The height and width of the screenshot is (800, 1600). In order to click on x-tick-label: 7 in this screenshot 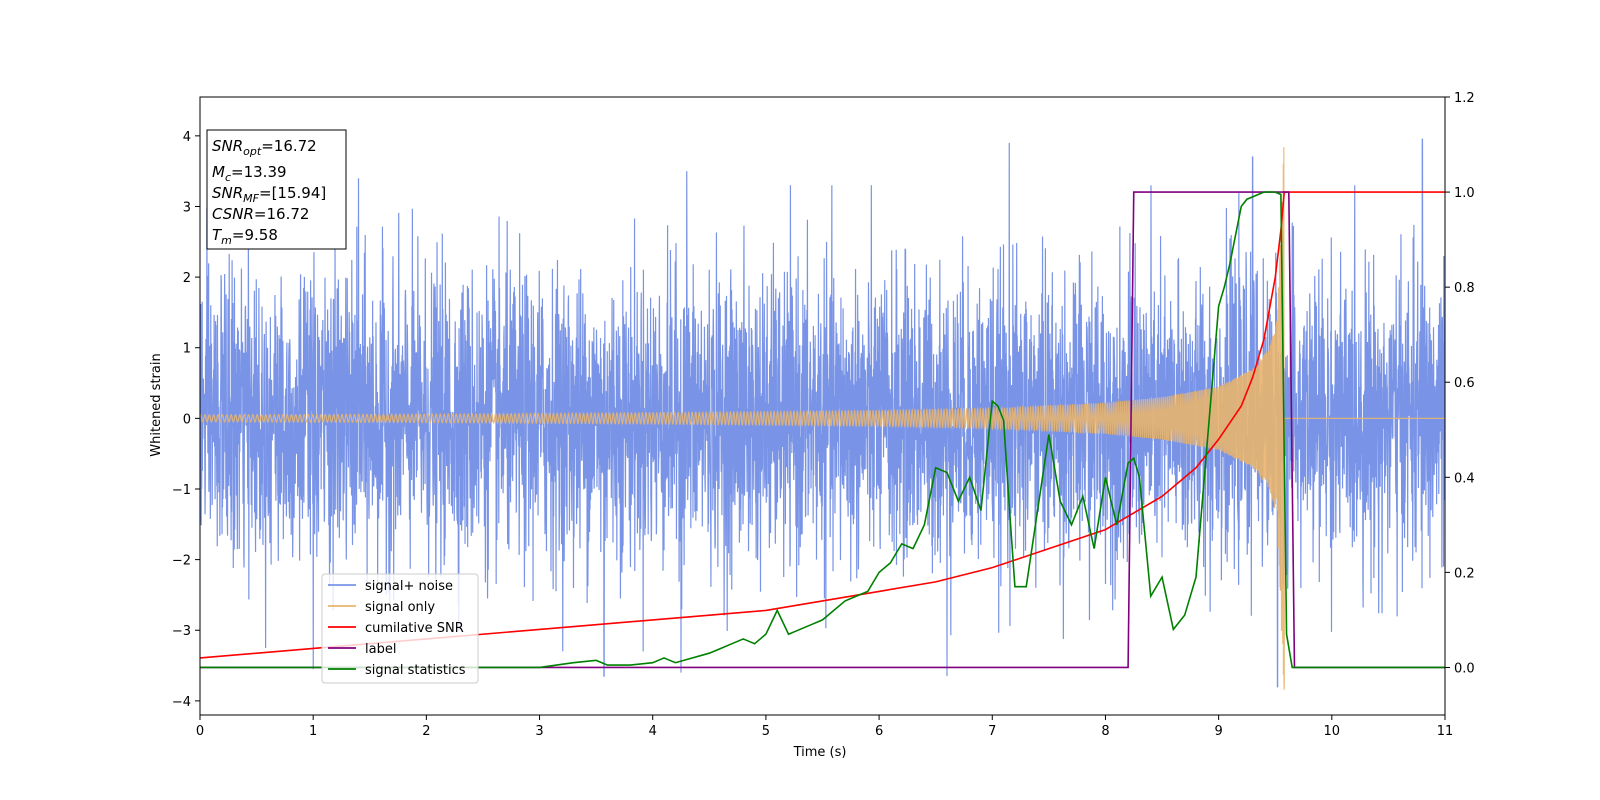, I will do `click(992, 731)`.